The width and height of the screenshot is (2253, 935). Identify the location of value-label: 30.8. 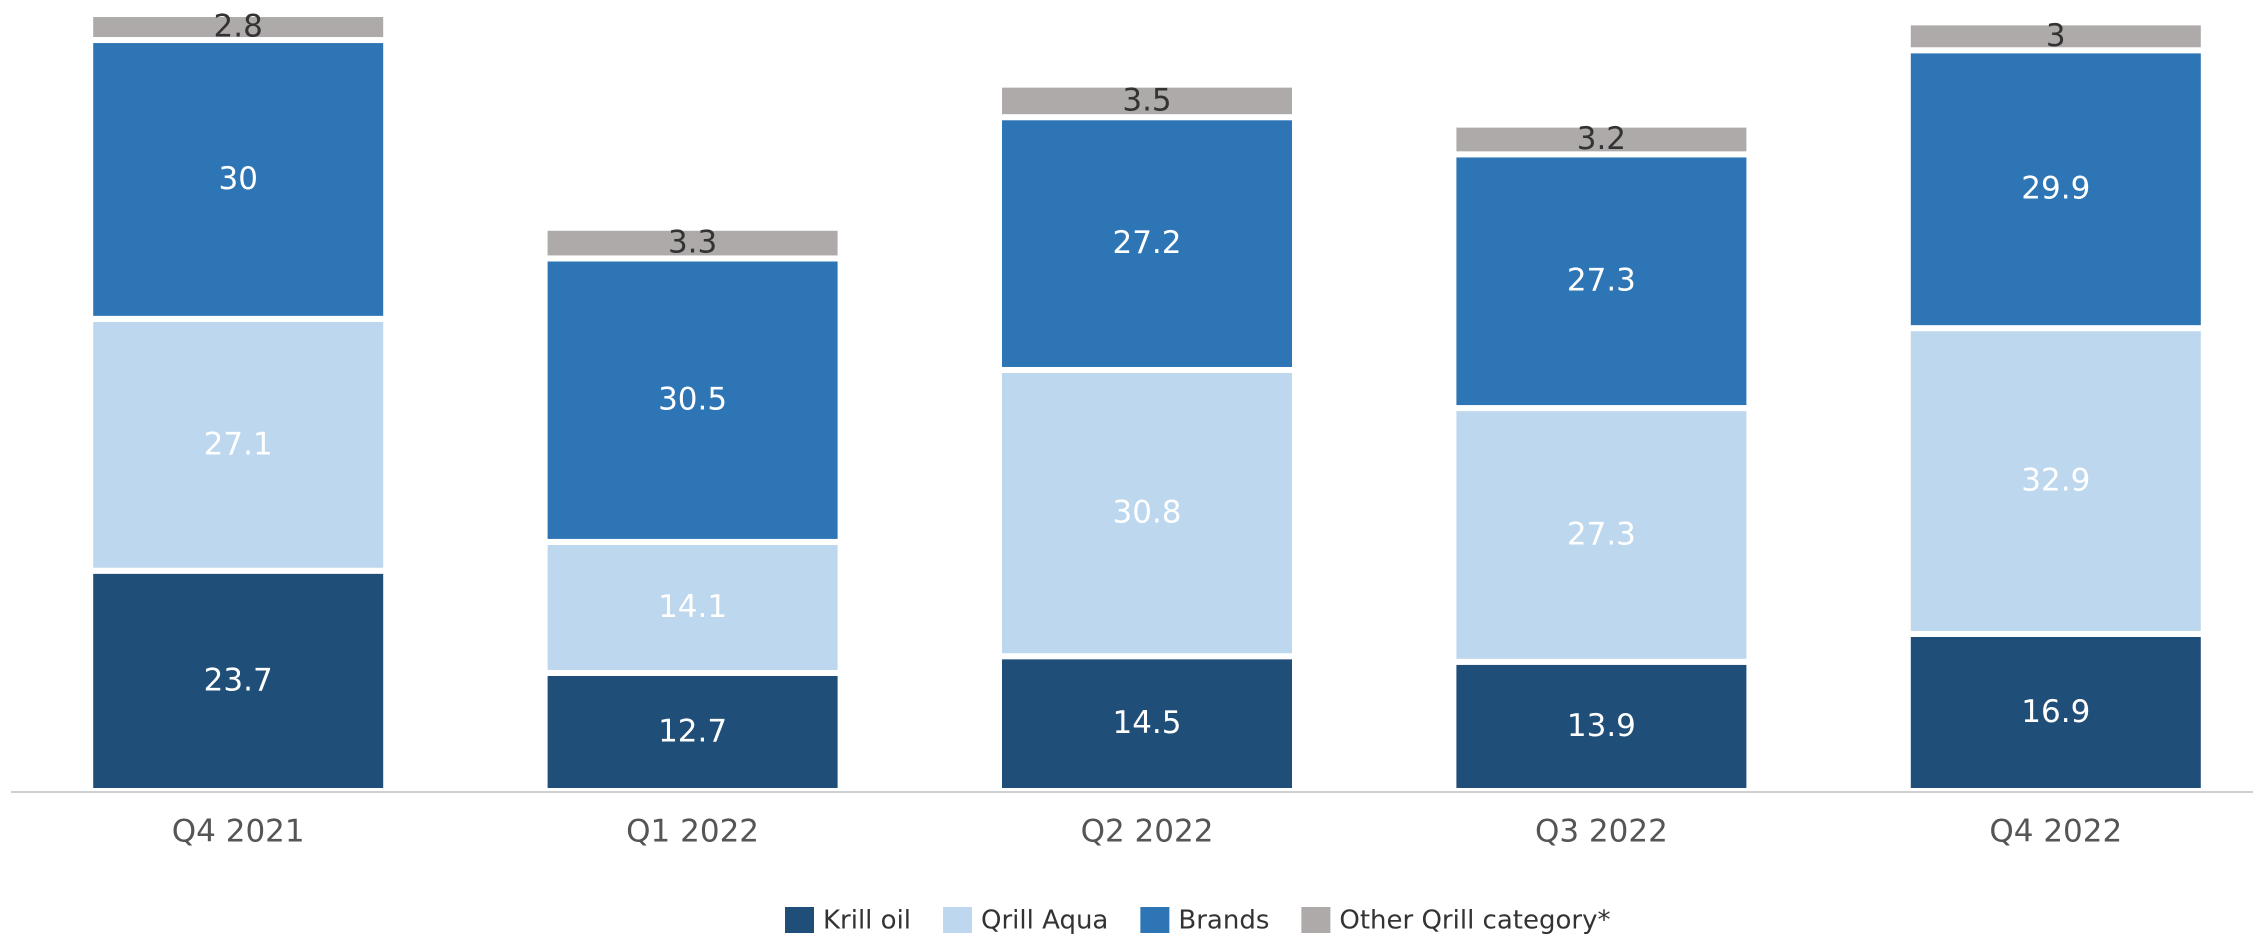
(1146, 513).